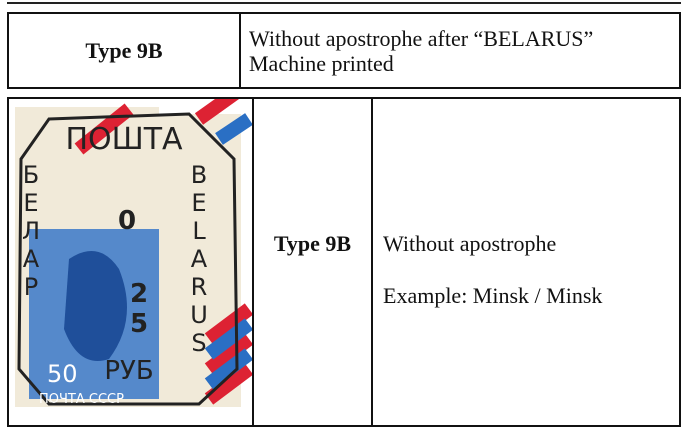  Describe the element at coordinates (493, 295) in the screenshot. I see `example: Example: Minsk / Minsk` at that location.